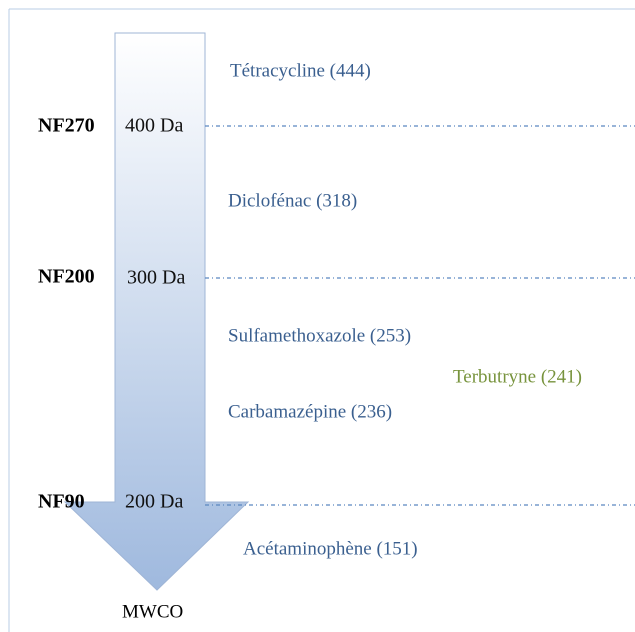 The image size is (635, 632). I want to click on membrane-mwco: 300 Da, so click(156, 278).